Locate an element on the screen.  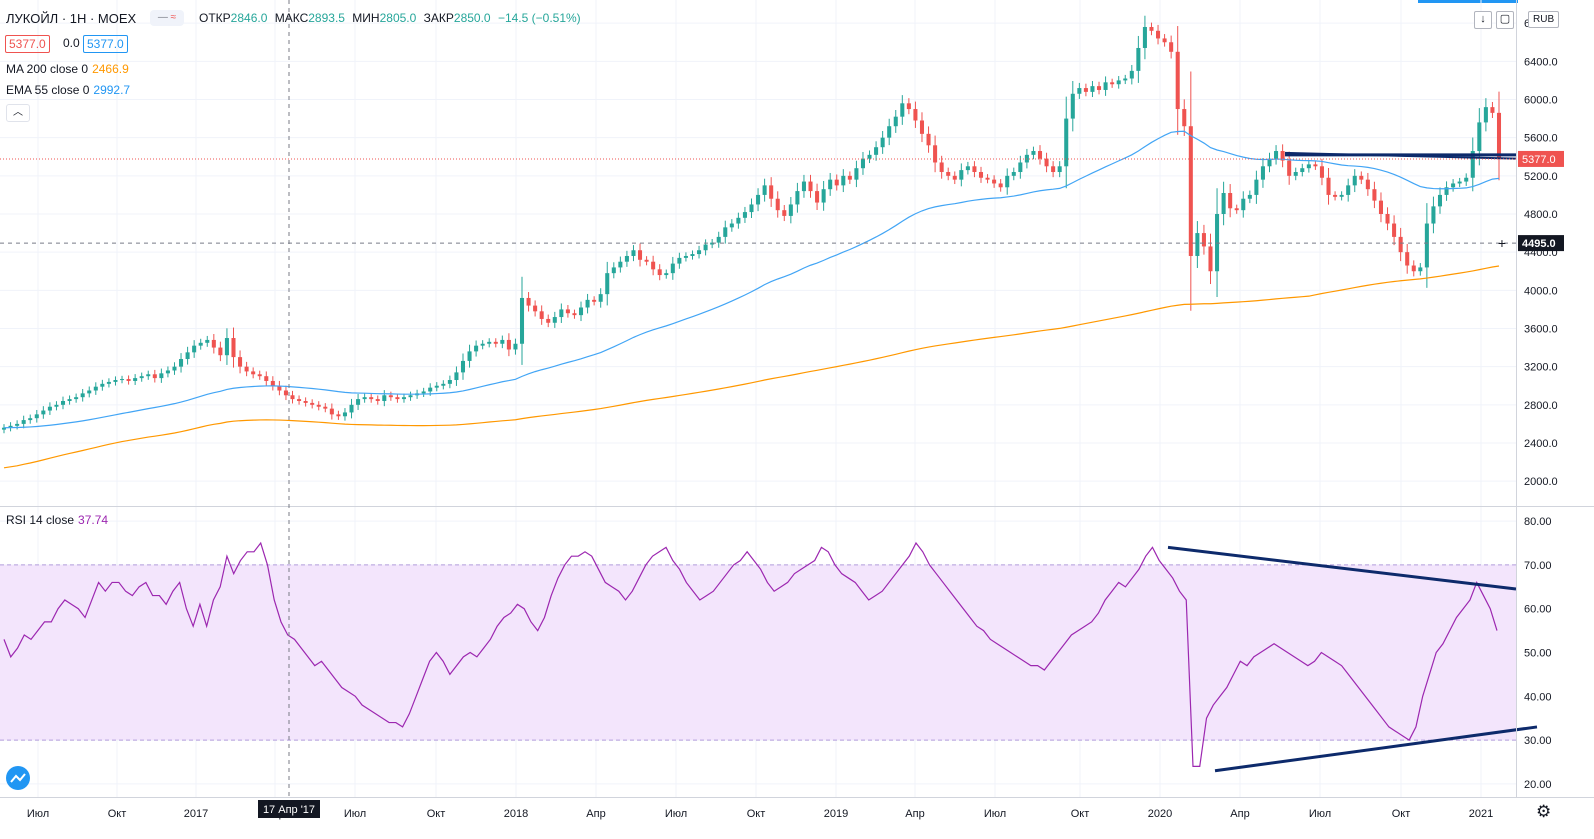
price-tick-label: 5600.0 is located at coordinates (1541, 139).